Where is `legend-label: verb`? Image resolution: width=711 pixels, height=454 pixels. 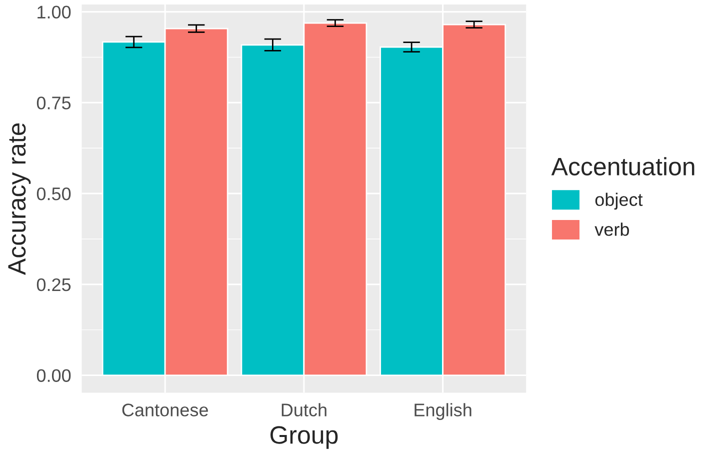
legend-label: verb is located at coordinates (611, 229).